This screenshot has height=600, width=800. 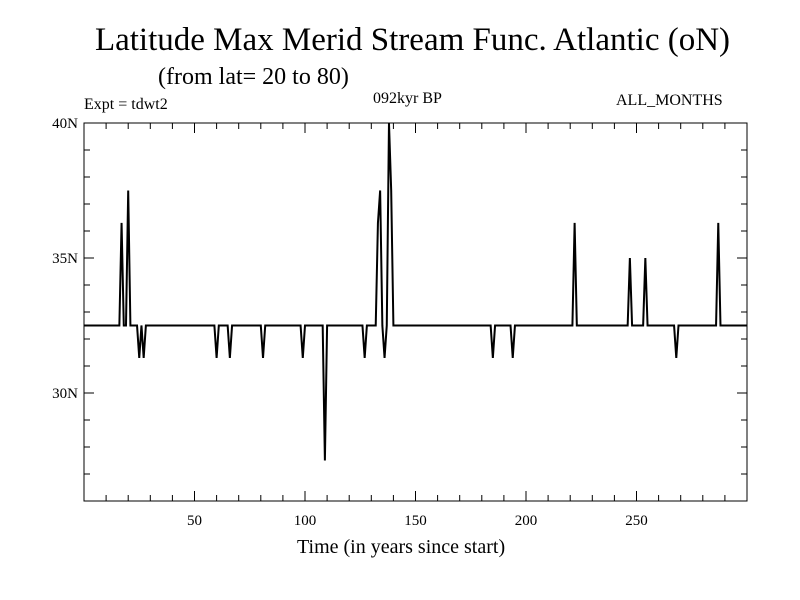 I want to click on x-tick-label: 150, so click(x=415, y=521).